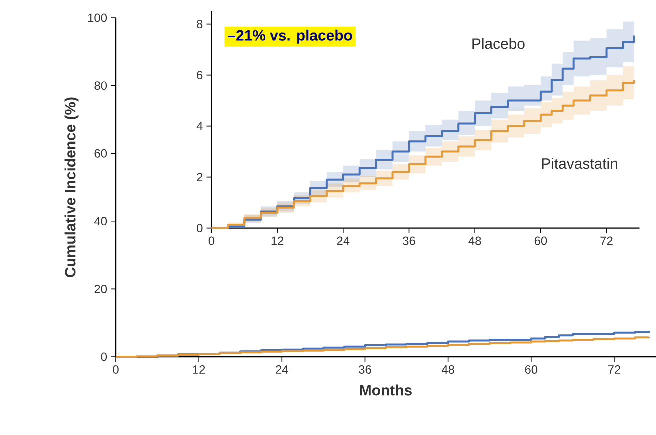 The width and height of the screenshot is (656, 435). I want to click on y-tick-label: 100, so click(98, 18).